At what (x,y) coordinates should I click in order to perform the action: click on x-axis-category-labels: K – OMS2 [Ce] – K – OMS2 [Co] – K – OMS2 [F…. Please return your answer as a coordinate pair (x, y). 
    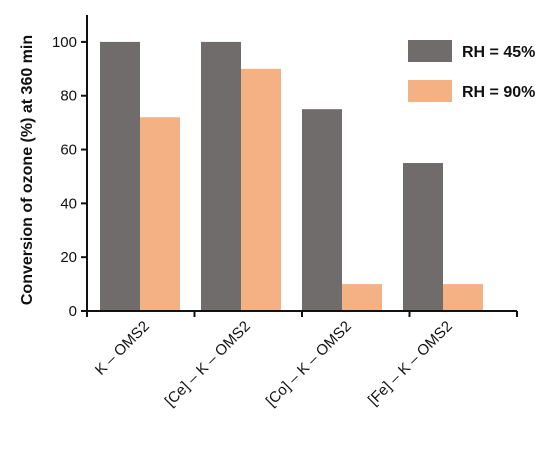
    Looking at the image, I should click on (274, 364).